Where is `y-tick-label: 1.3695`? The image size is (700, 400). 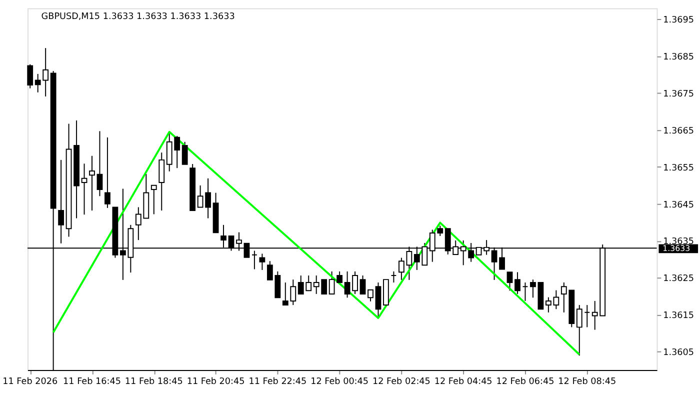
y-tick-label: 1.3695 is located at coordinates (678, 21).